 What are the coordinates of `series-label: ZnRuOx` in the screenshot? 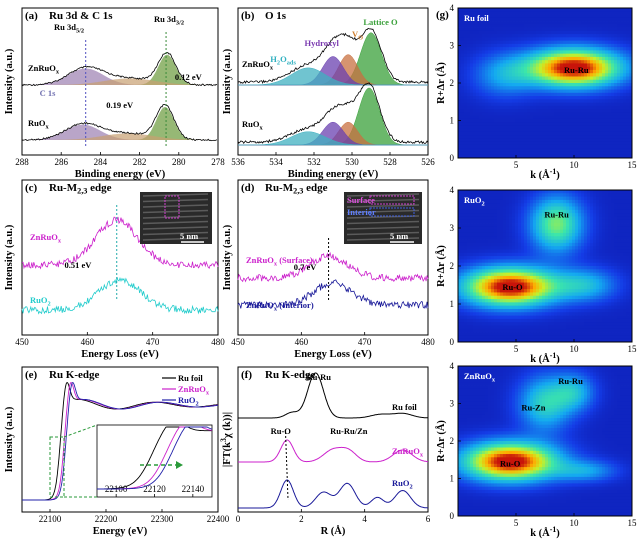 It's located at (408, 452).